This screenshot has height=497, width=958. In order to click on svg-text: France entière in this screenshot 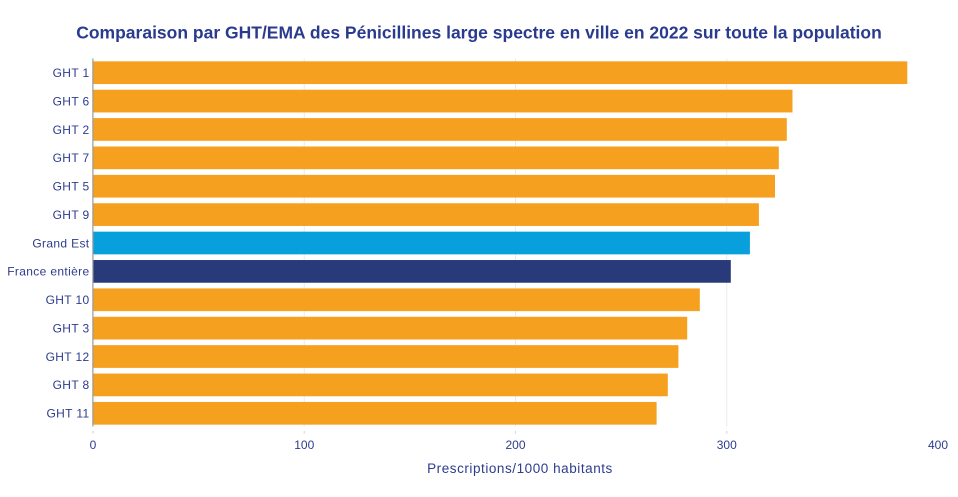, I will do `click(48, 272)`.